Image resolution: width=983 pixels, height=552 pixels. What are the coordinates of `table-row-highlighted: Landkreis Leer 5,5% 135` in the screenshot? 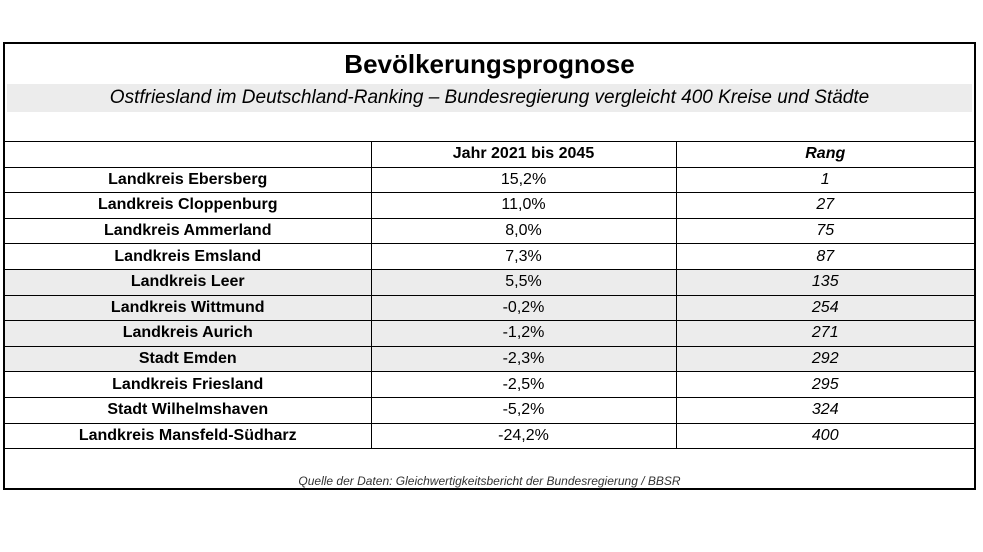 It's located at (489, 282).